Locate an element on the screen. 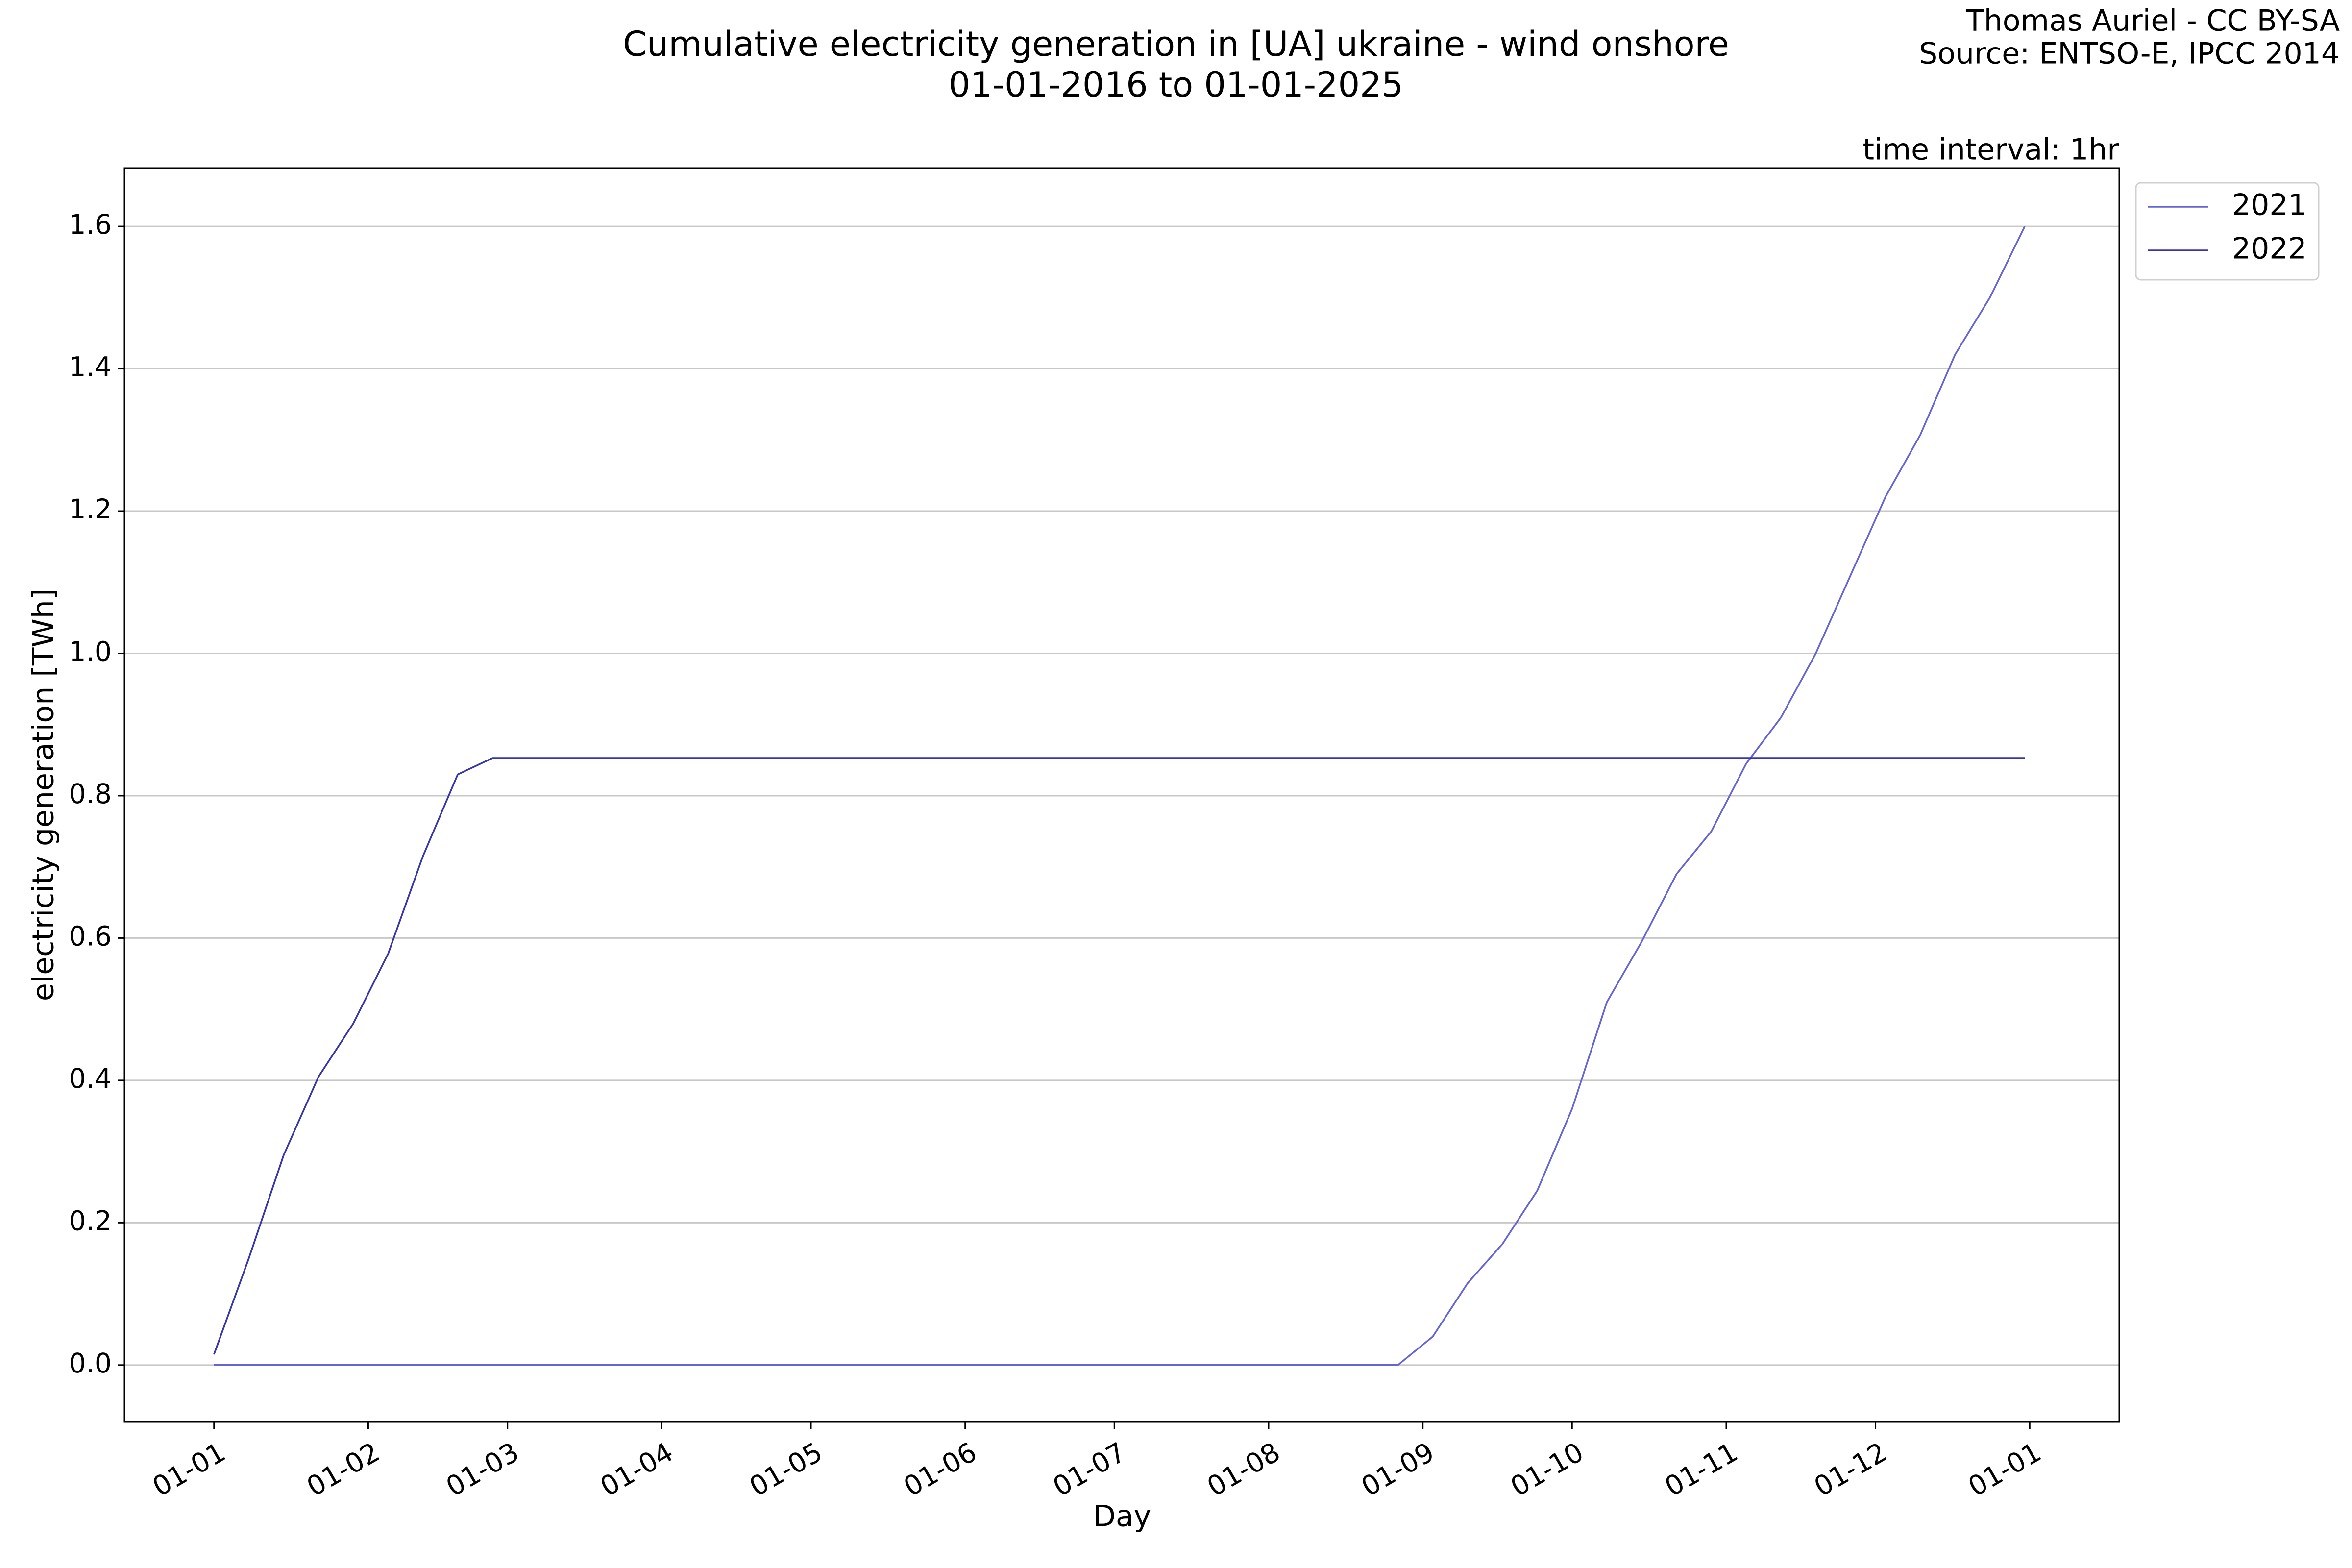  y-tick-label: 1.0 is located at coordinates (90, 651).